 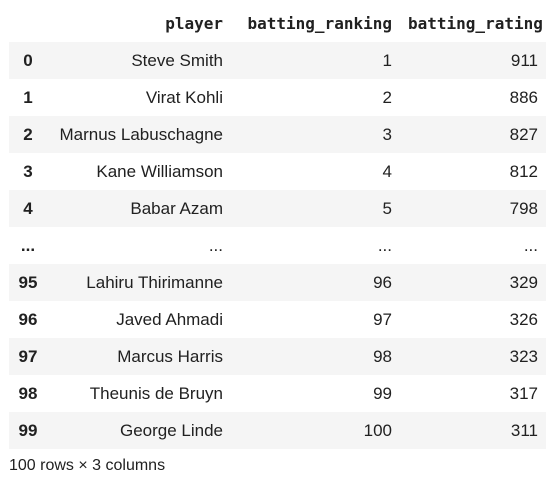 I want to click on row-index-cell: 97, so click(x=28, y=356).